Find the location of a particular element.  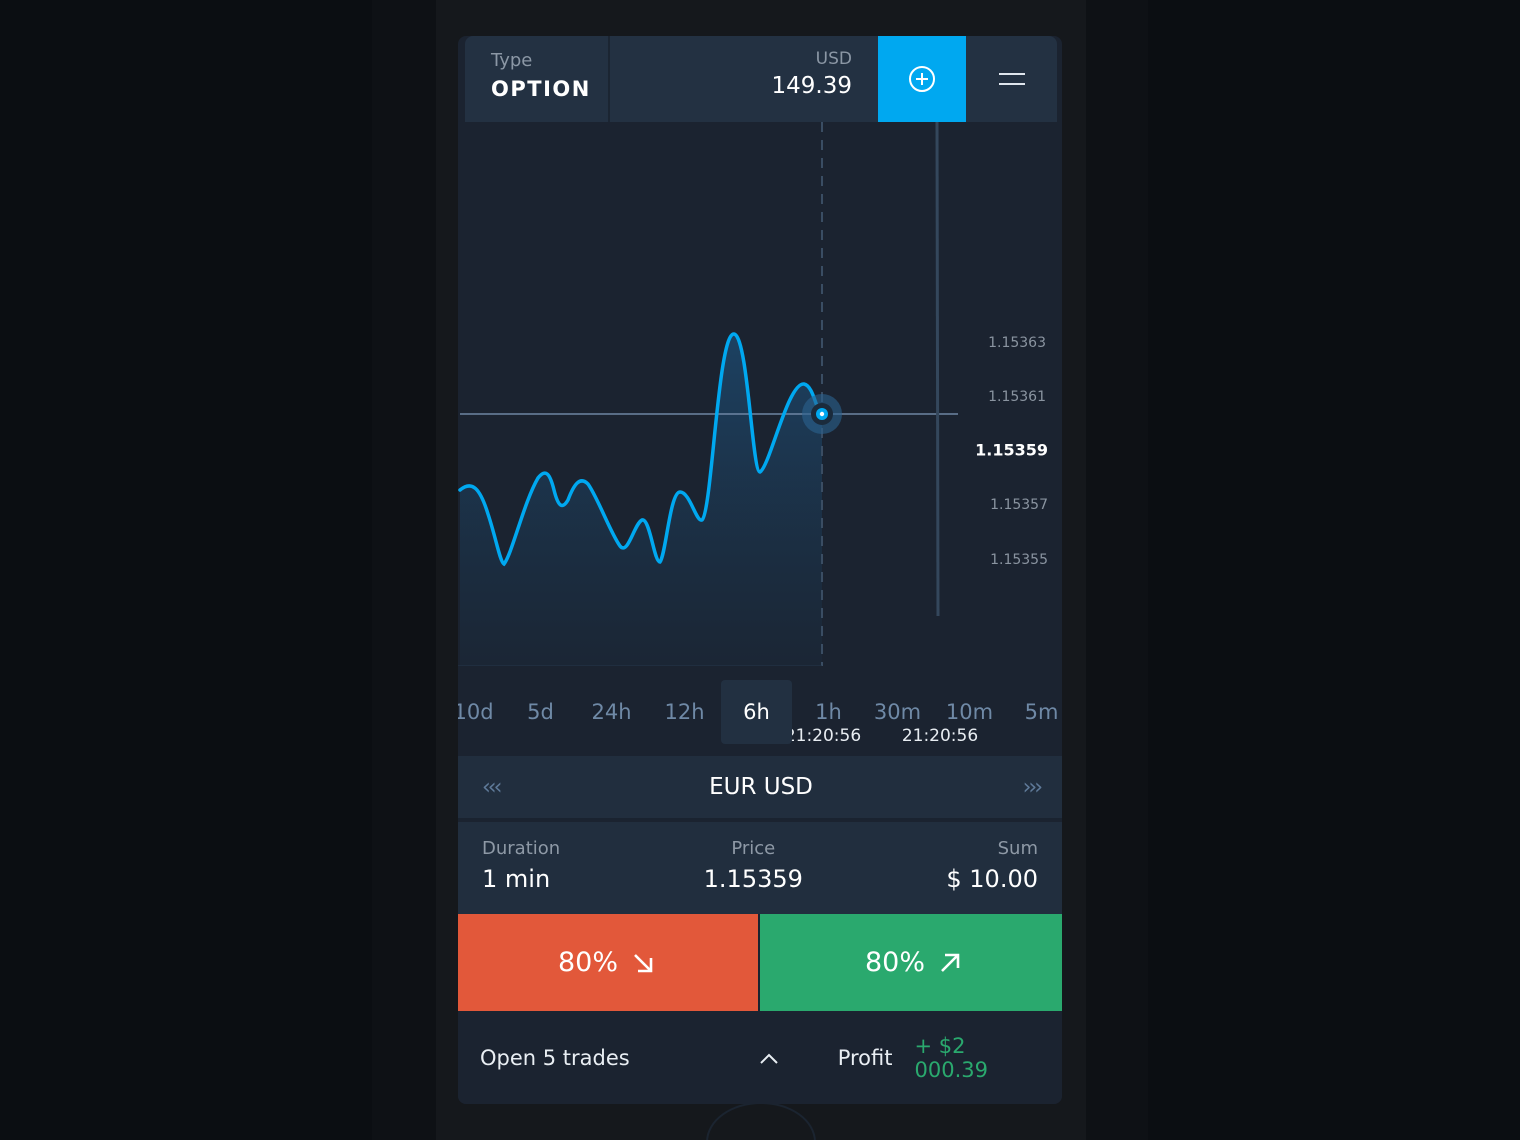

menu-button is located at coordinates (1011, 79).